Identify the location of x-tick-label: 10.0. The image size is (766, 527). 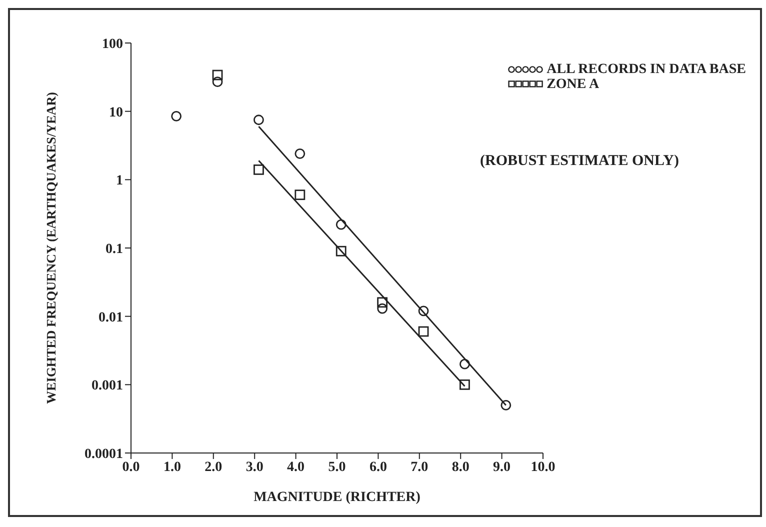
(543, 467).